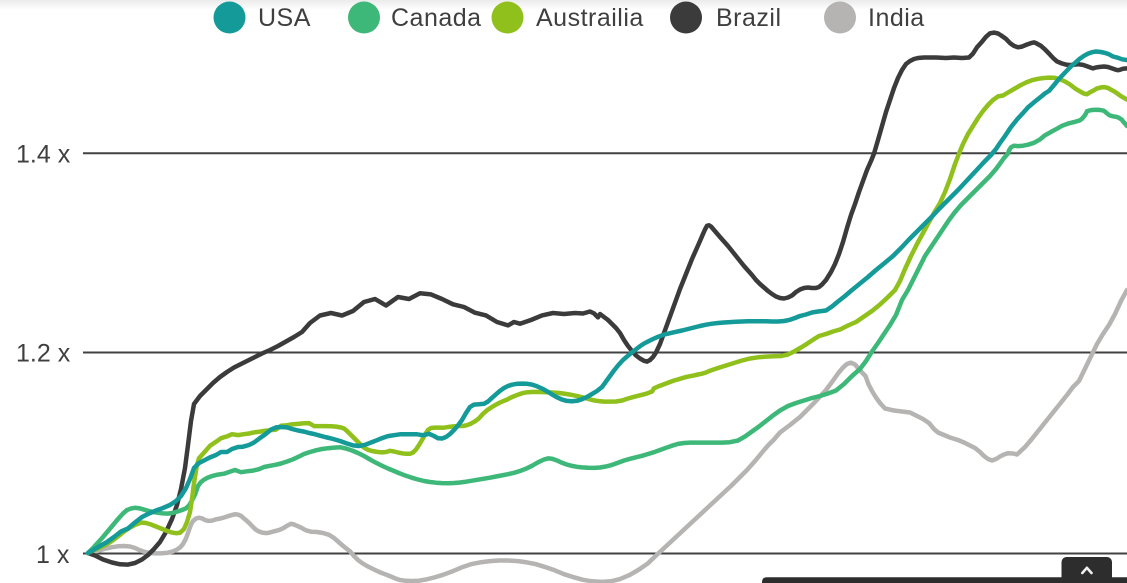 This screenshot has height=583, width=1127. Describe the element at coordinates (284, 18) in the screenshot. I see `svg-text: USA` at that location.